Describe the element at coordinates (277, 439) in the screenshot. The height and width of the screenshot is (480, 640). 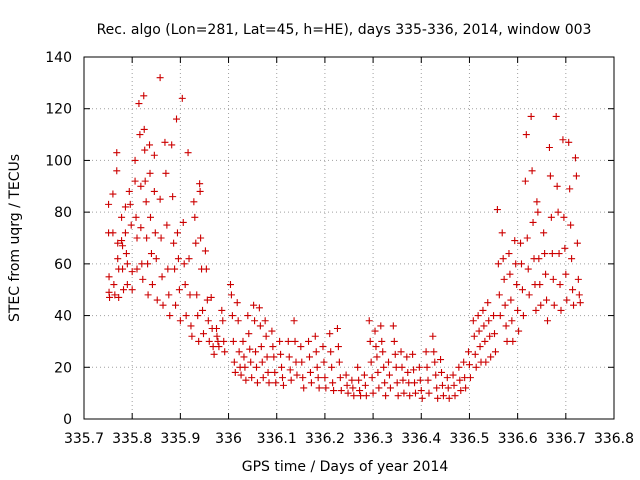
I see `x-tick-label: 336.1` at that location.